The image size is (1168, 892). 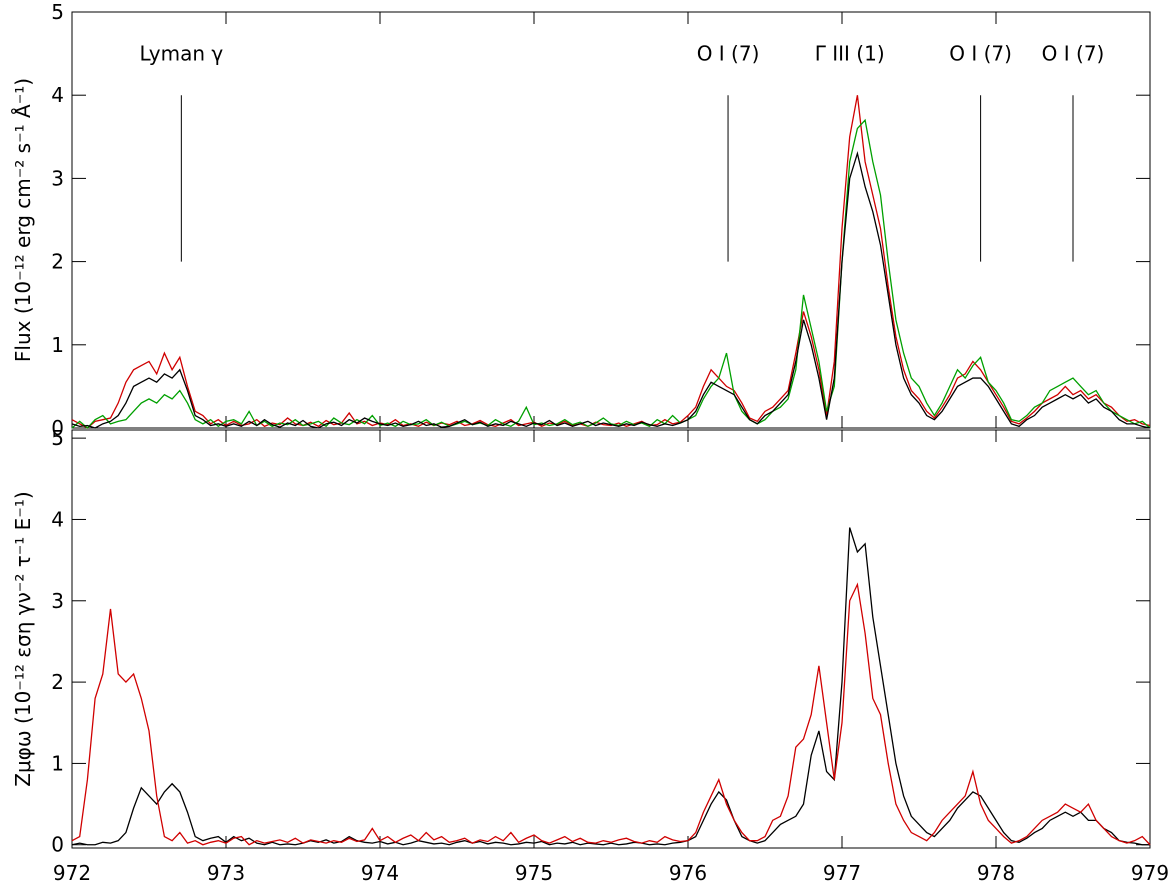 I want to click on annotation: Lyman γ, so click(x=181, y=54).